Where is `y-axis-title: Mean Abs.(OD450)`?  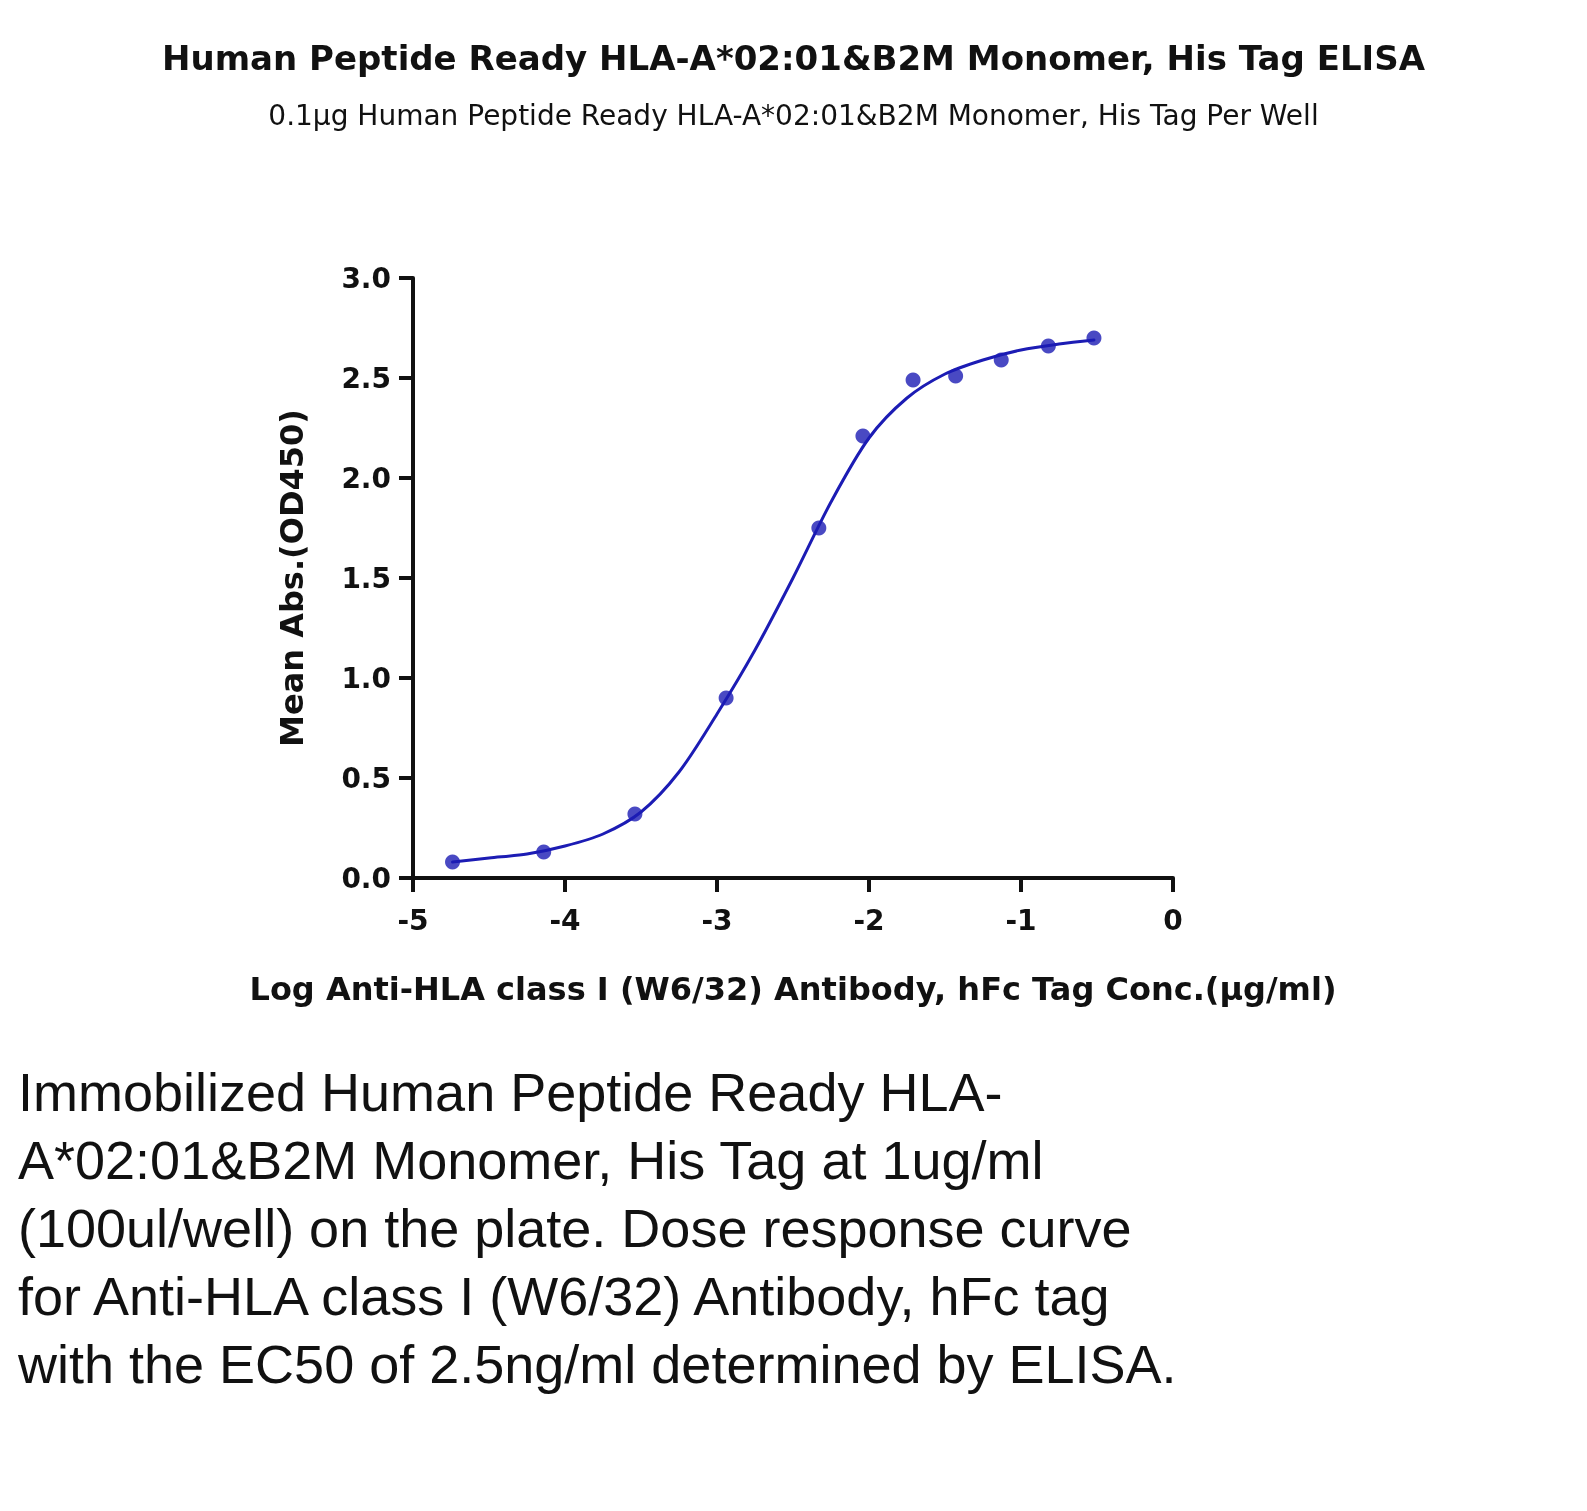 y-axis-title: Mean Abs.(OD450) is located at coordinates (292, 578).